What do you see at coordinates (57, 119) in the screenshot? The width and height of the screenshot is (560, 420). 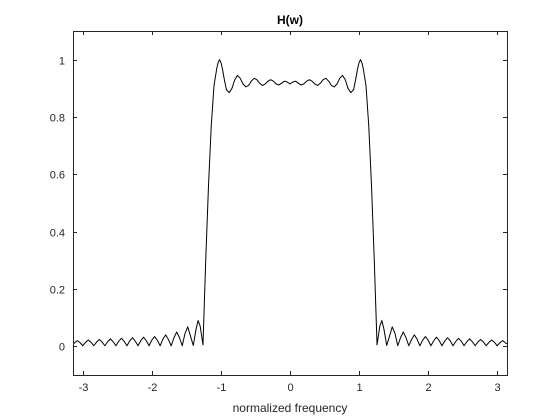 I see `y-tick-label: 0.8` at bounding box center [57, 119].